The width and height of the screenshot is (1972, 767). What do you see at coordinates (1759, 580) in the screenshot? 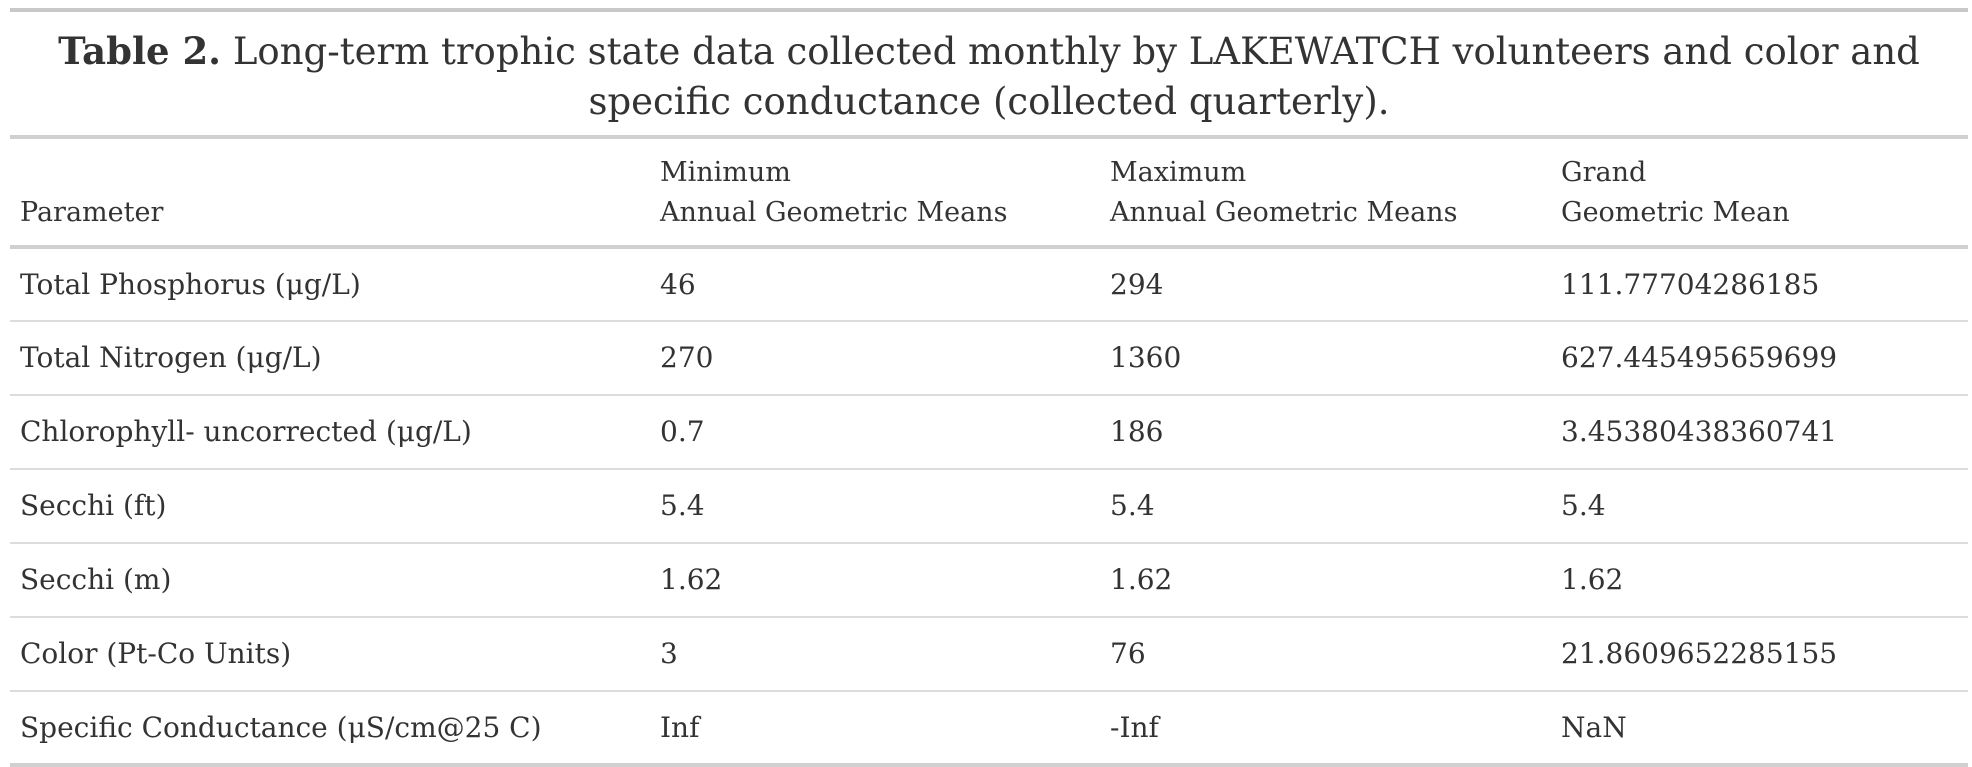
I see `grand-mean-cell: 1.62` at bounding box center [1759, 580].